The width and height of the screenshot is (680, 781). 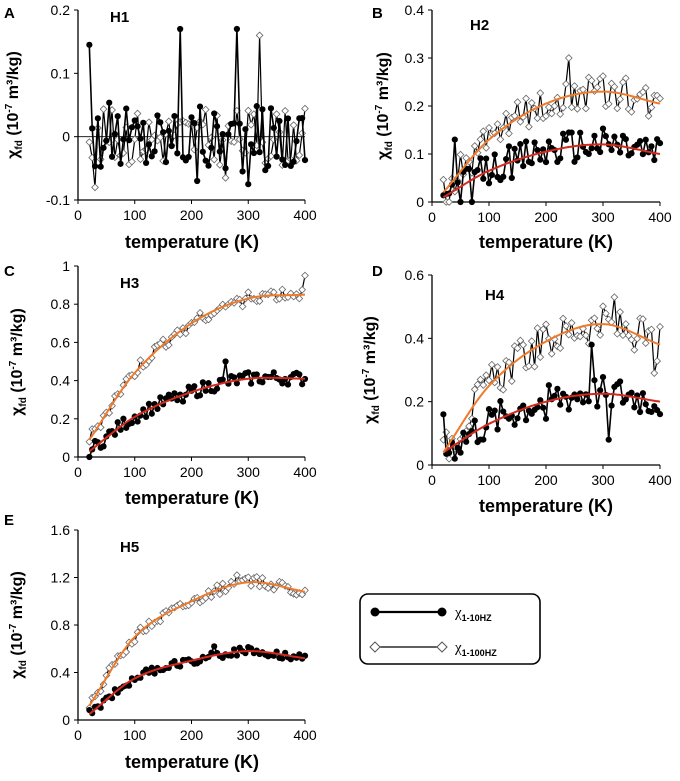 What do you see at coordinates (58, 200) in the screenshot?
I see `y-tick-label: -0.1` at bounding box center [58, 200].